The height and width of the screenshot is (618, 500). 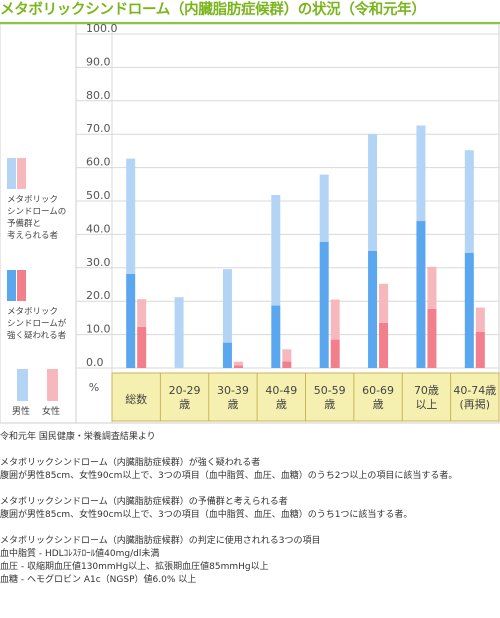 I want to click on y-tick-label: 60.0, so click(x=98, y=162).